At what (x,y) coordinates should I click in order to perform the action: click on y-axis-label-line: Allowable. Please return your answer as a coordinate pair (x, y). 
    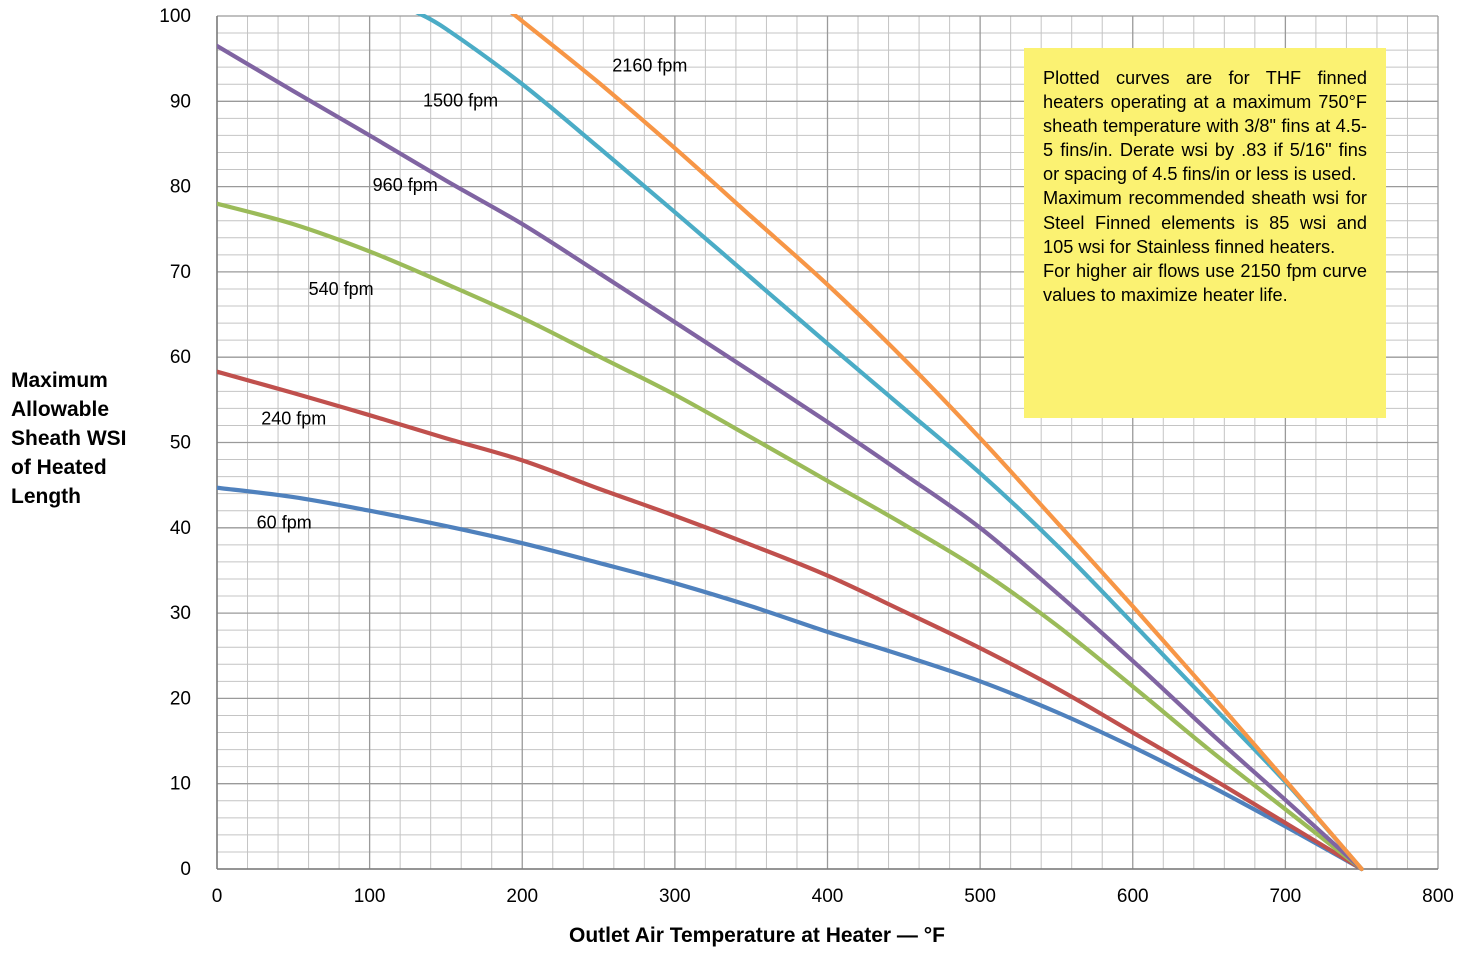
    Looking at the image, I should click on (60, 409).